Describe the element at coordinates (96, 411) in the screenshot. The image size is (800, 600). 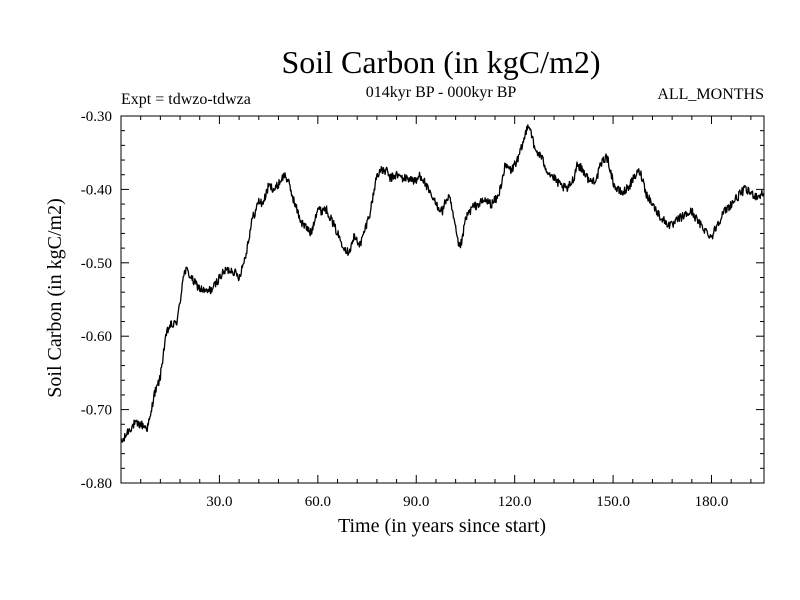
I see `y-tick-label: -0.70` at that location.